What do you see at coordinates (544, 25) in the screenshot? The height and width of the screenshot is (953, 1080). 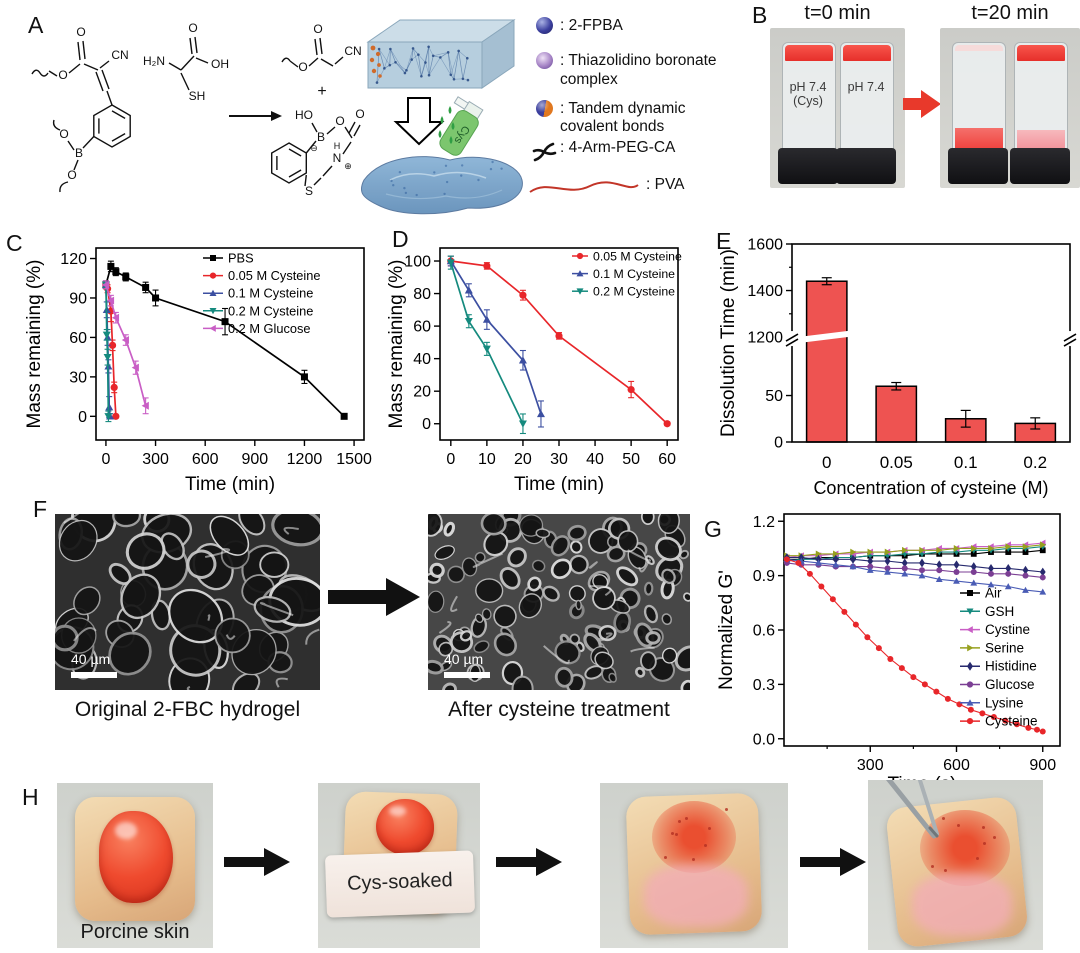 I see `fpba-sphere-icon` at bounding box center [544, 25].